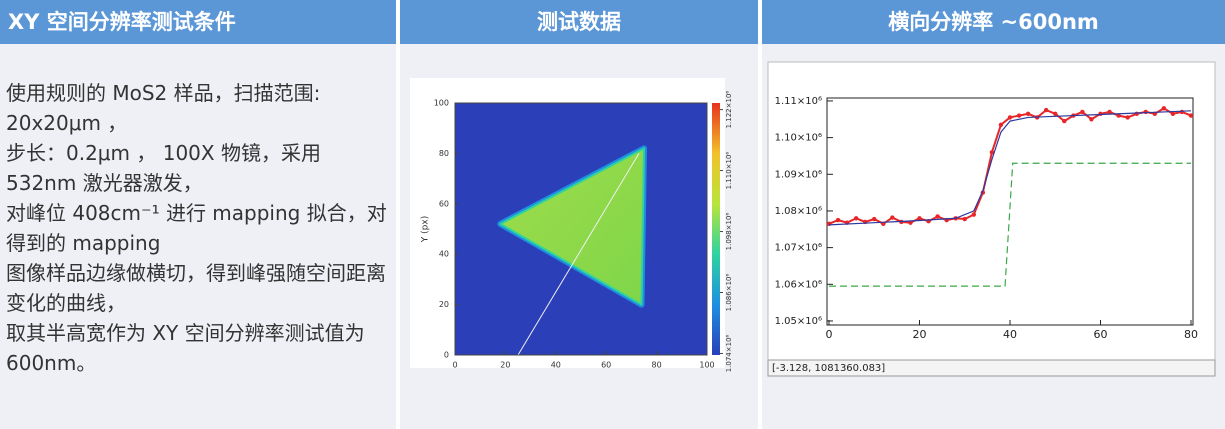  Describe the element at coordinates (729, 232) in the screenshot. I see `colorbar-tick-label: 1.098×10⁶` at that location.